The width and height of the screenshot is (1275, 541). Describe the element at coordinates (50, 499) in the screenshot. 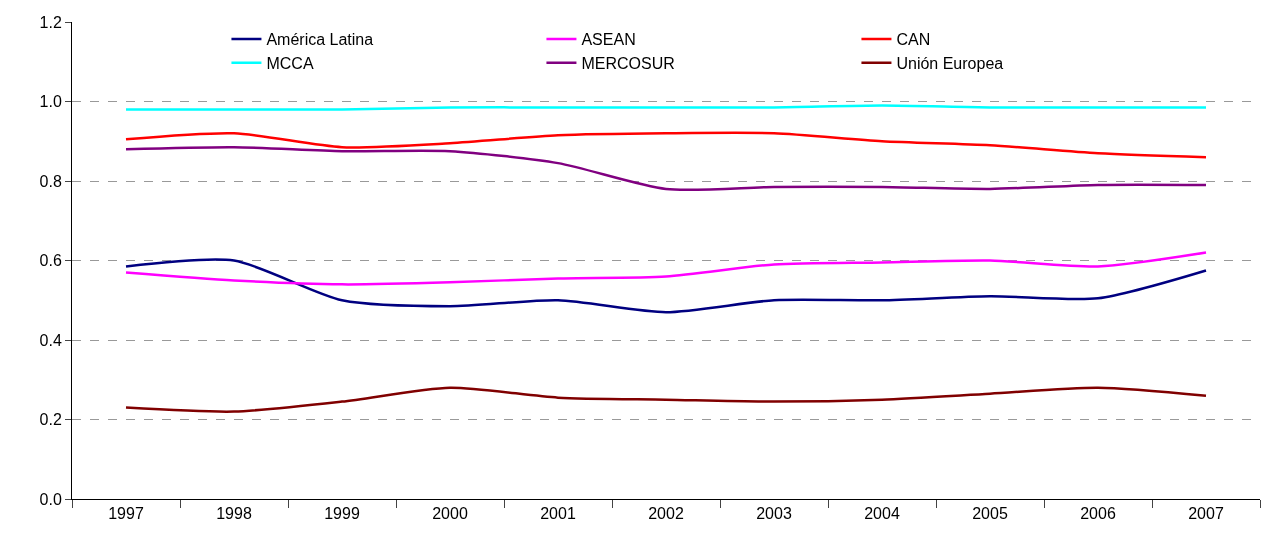

I see `y-tick-label: 0.0` at that location.